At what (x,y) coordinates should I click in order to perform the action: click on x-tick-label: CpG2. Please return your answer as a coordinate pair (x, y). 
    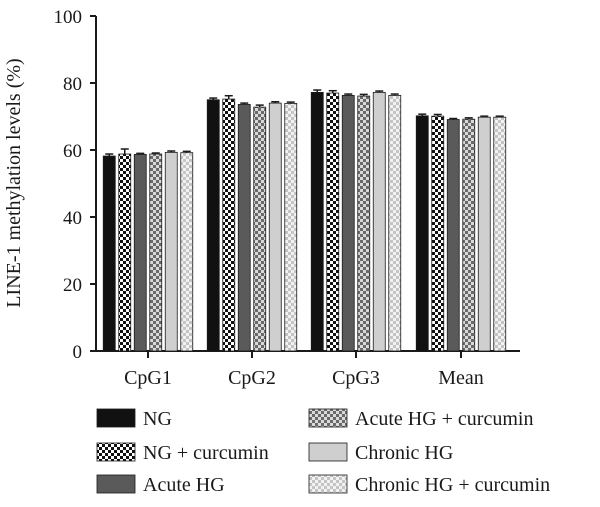
    Looking at the image, I should click on (252, 378).